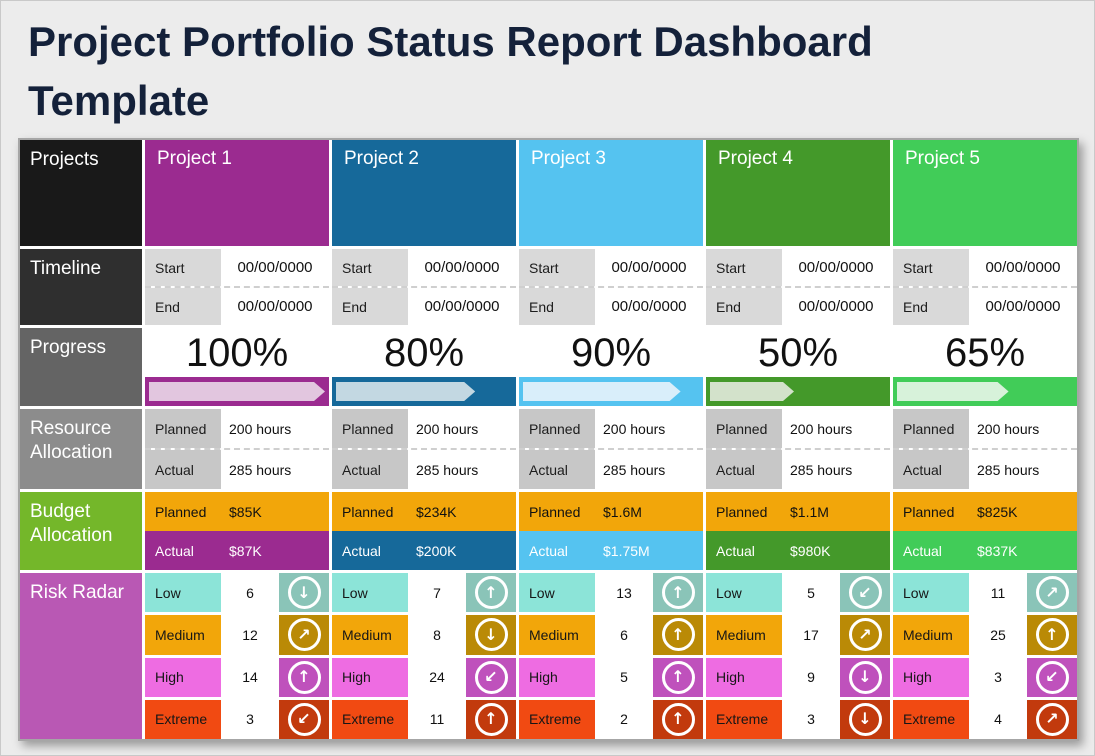 The width and height of the screenshot is (1095, 756). I want to click on progress-cell: 80%, so click(424, 367).